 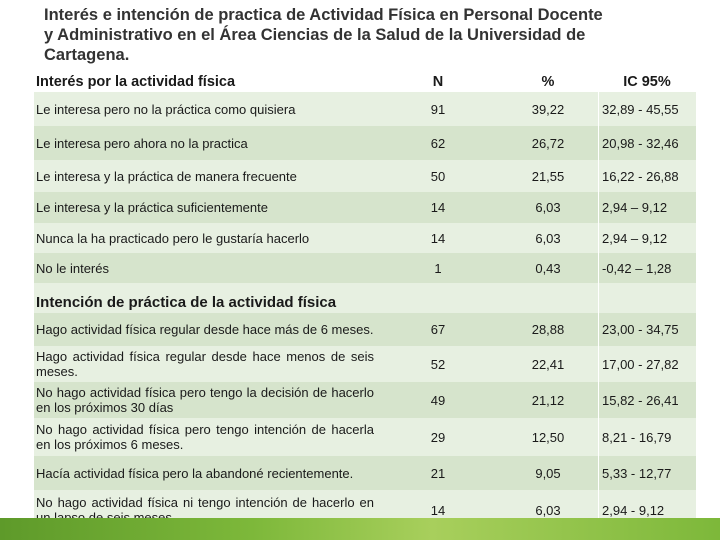 What do you see at coordinates (438, 364) in the screenshot?
I see `row-n: 52` at bounding box center [438, 364].